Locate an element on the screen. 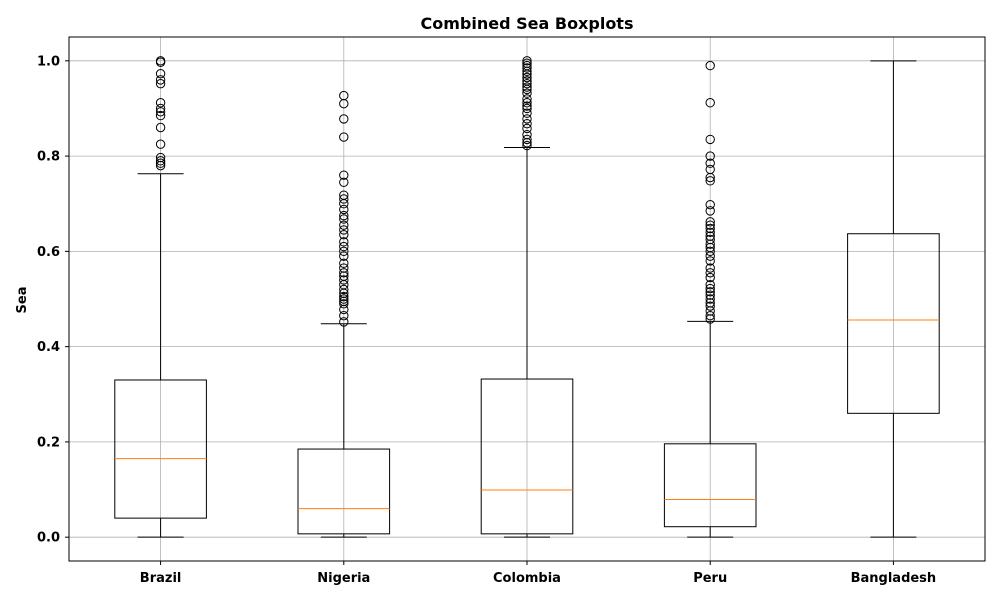 The width and height of the screenshot is (1000, 600). y-tick-label: 0.4 is located at coordinates (48, 347).